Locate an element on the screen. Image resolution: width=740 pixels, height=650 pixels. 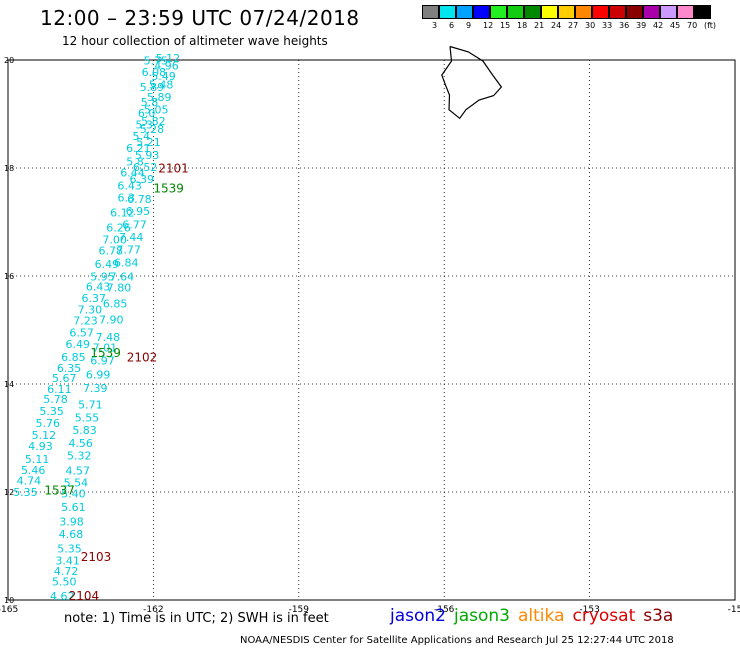
wave-height-label: 5.95 is located at coordinates (102, 276).